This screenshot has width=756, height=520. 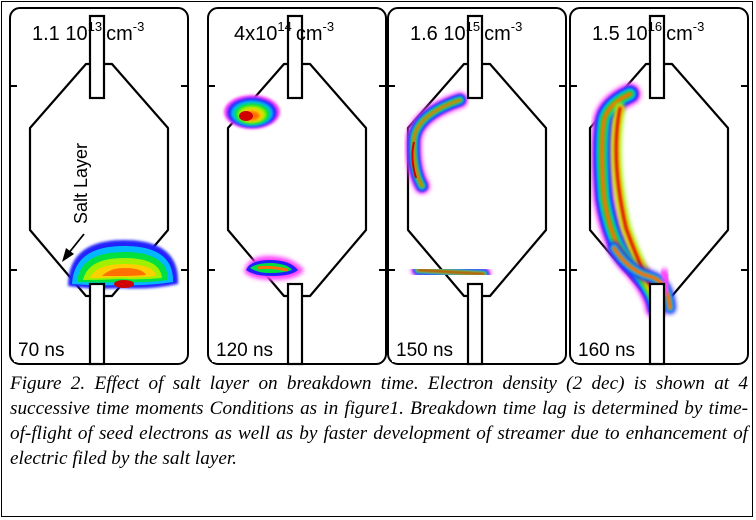 What do you see at coordinates (438, 34) in the screenshot?
I see `density-mantissa: 1.6 10` at bounding box center [438, 34].